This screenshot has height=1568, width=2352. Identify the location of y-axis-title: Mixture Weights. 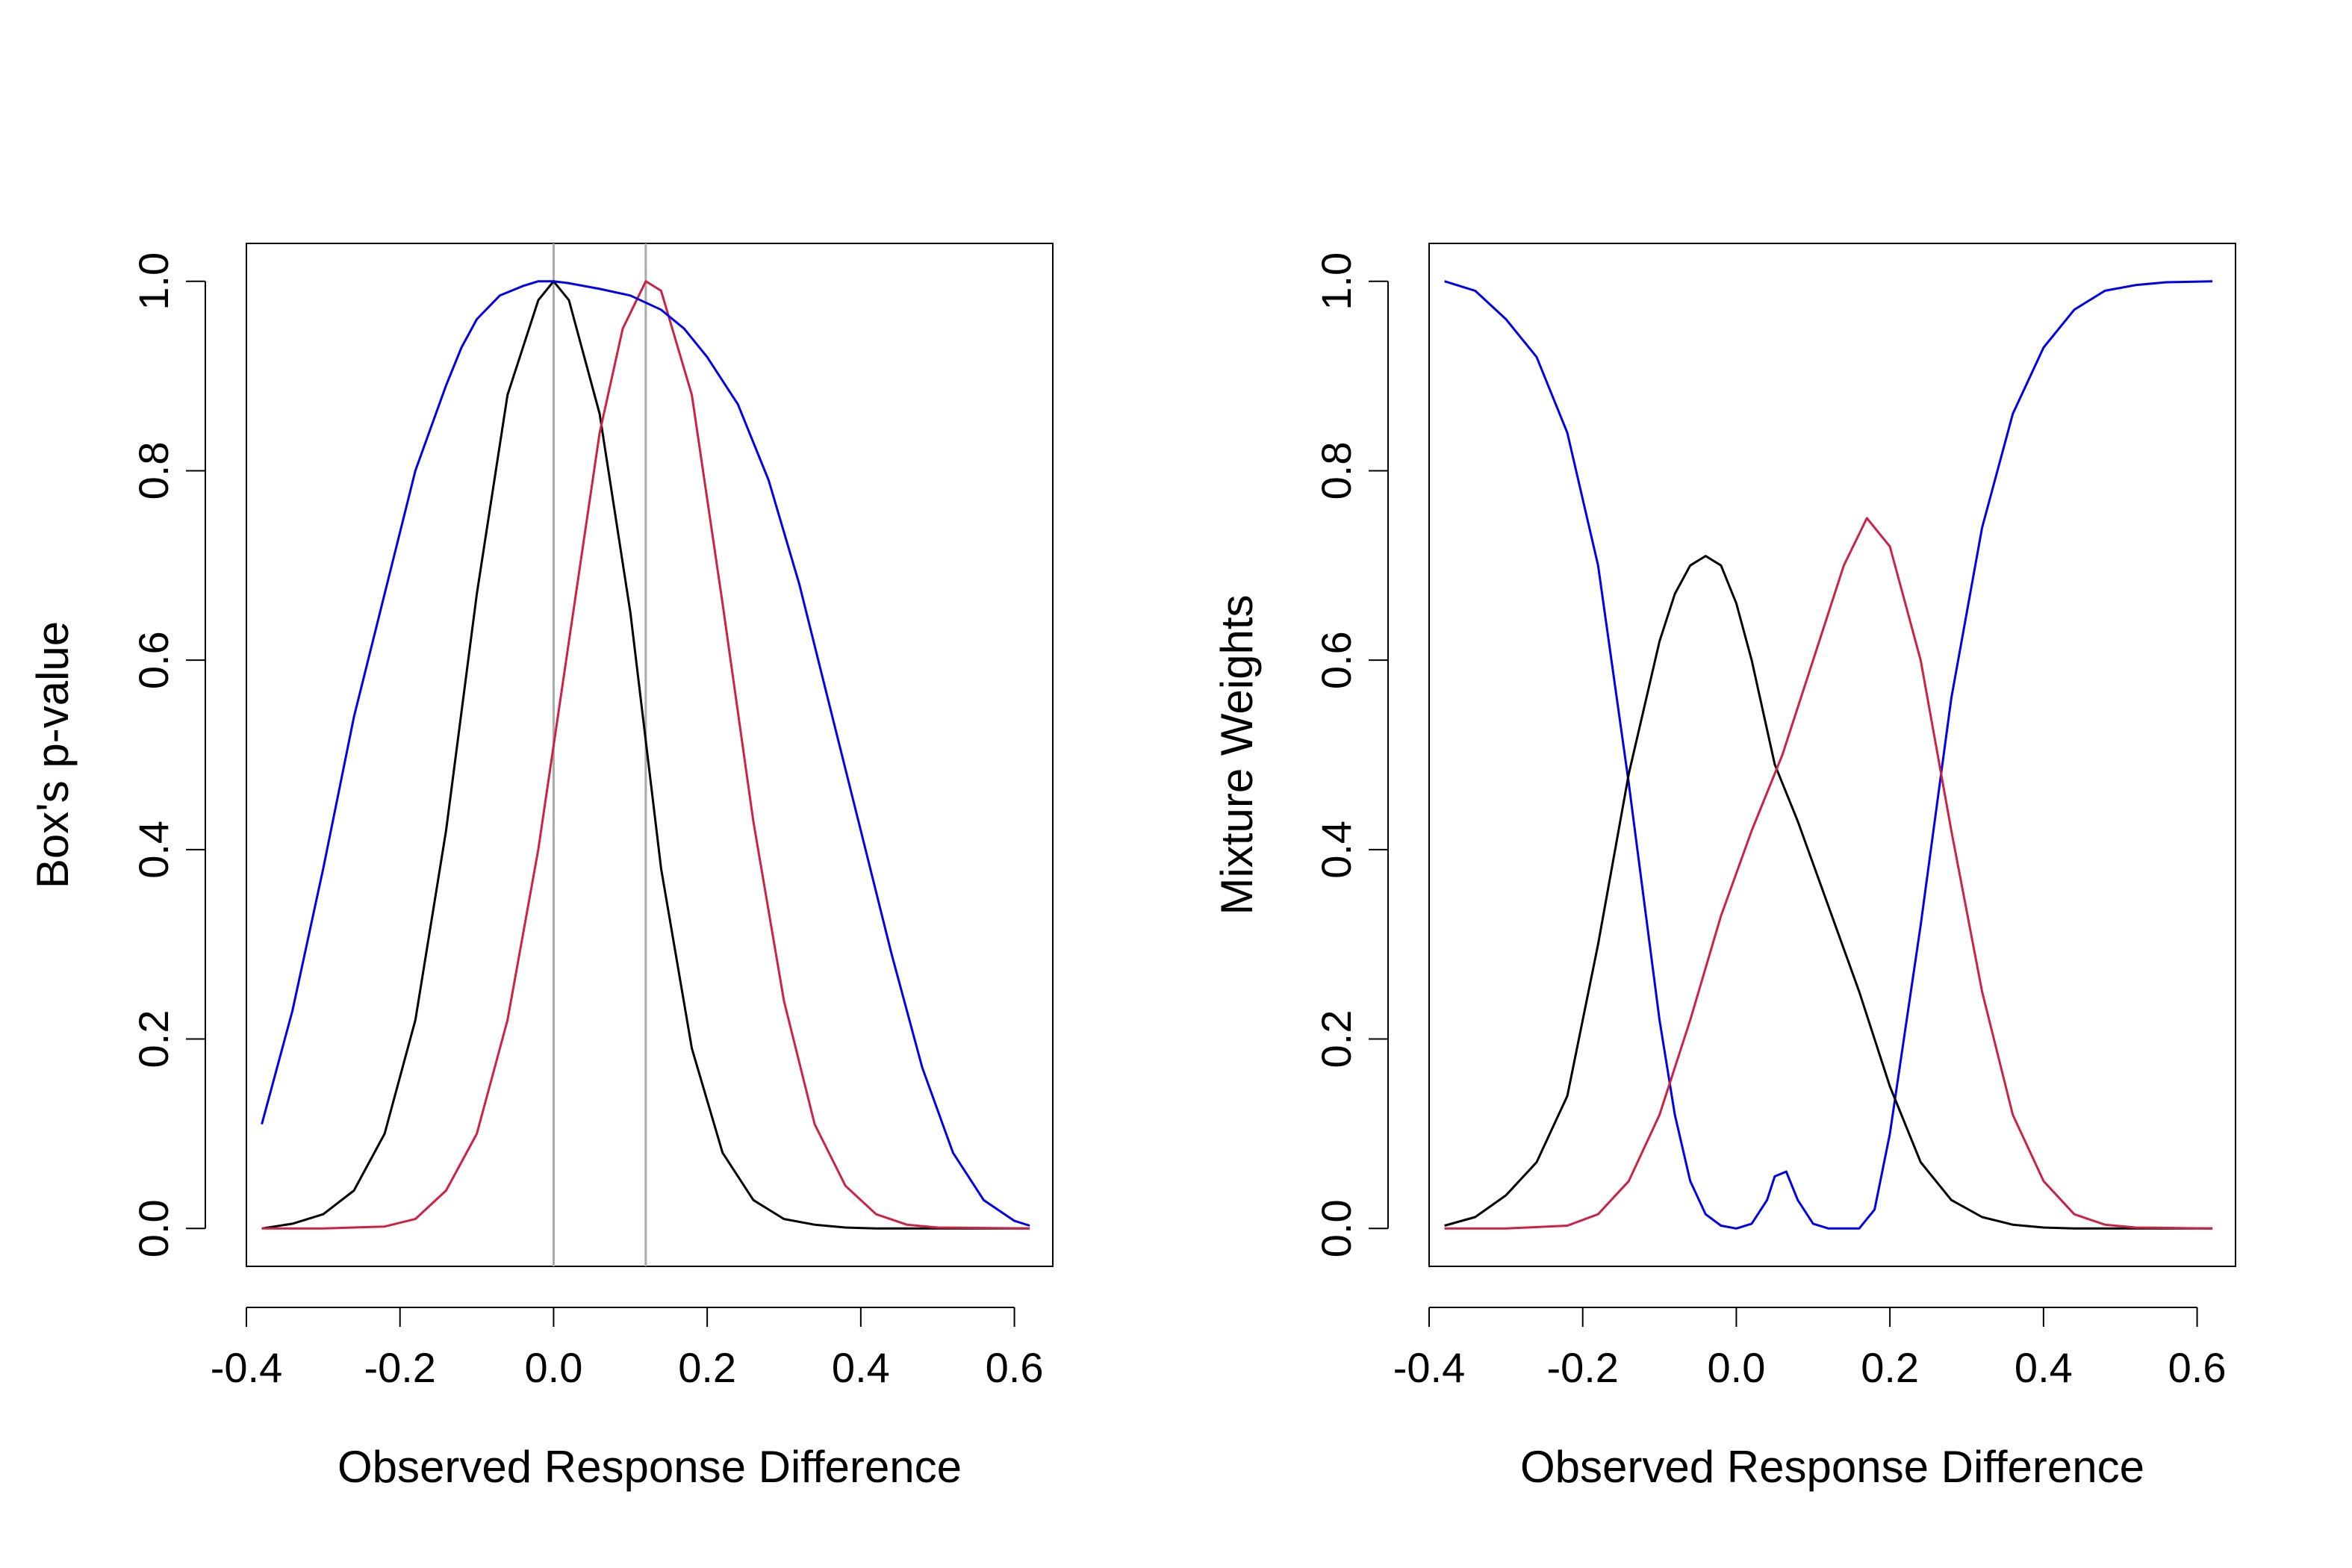
(1237, 754).